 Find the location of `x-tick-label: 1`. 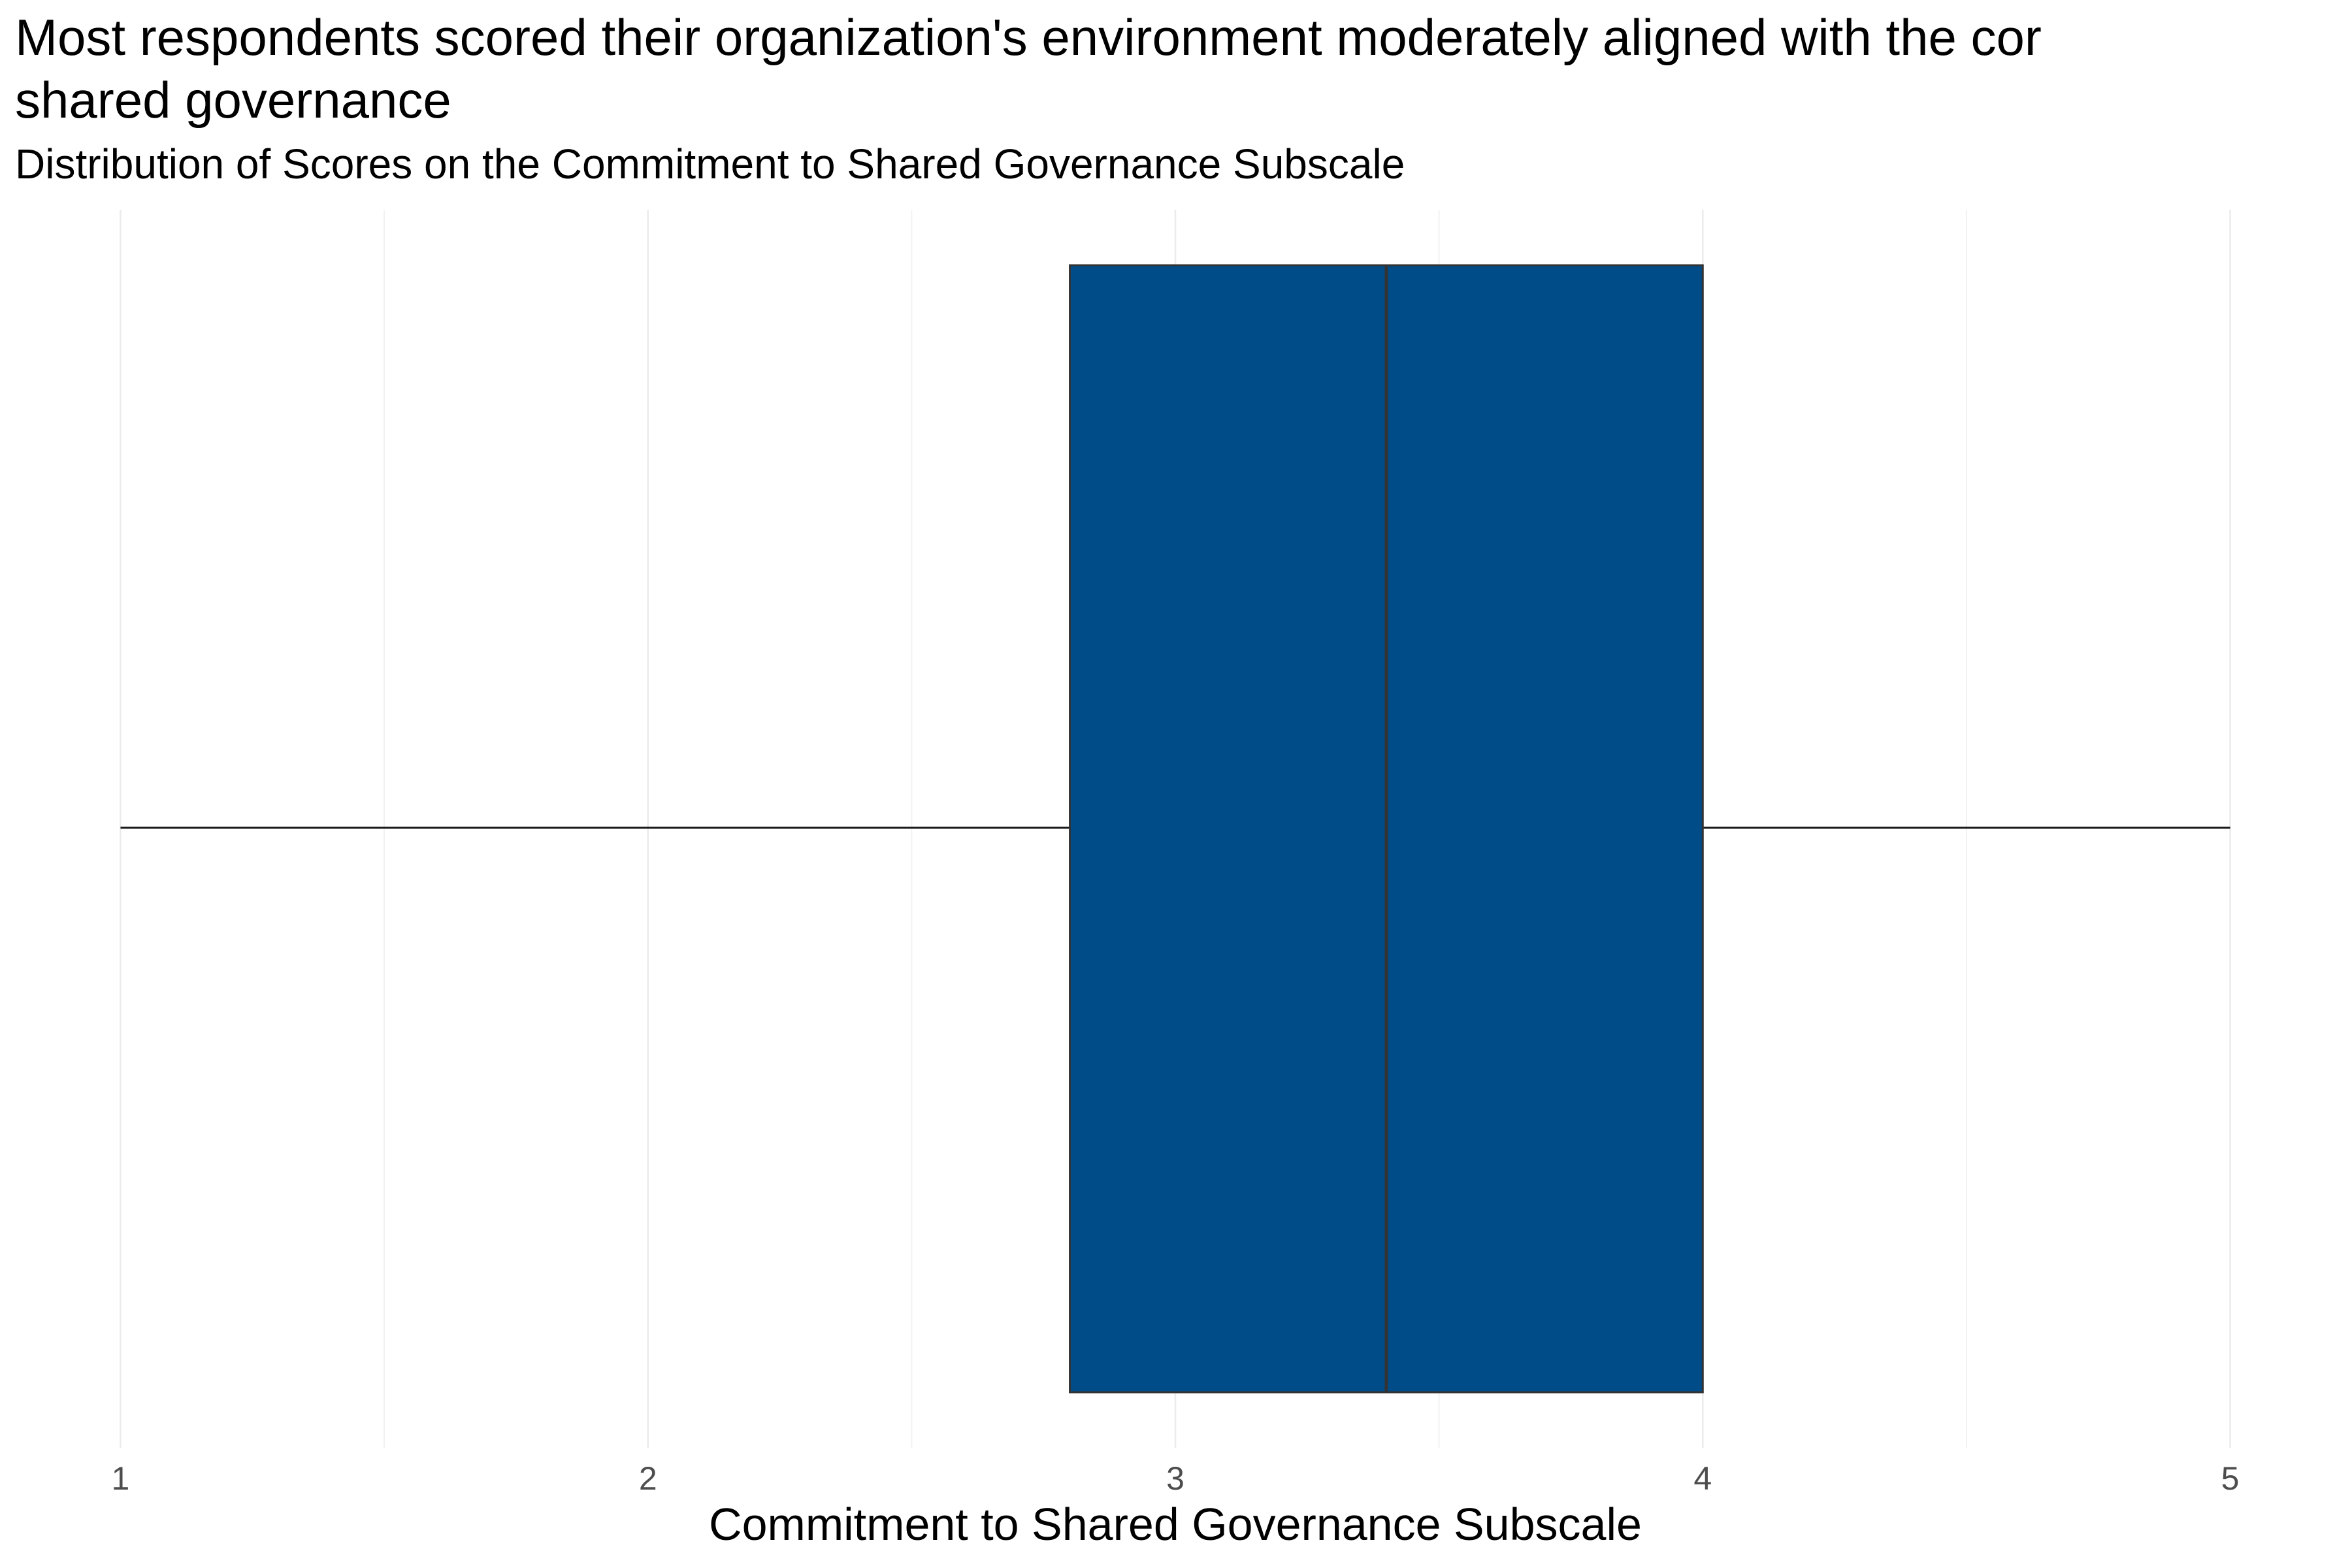

x-tick-label: 1 is located at coordinates (121, 1478).